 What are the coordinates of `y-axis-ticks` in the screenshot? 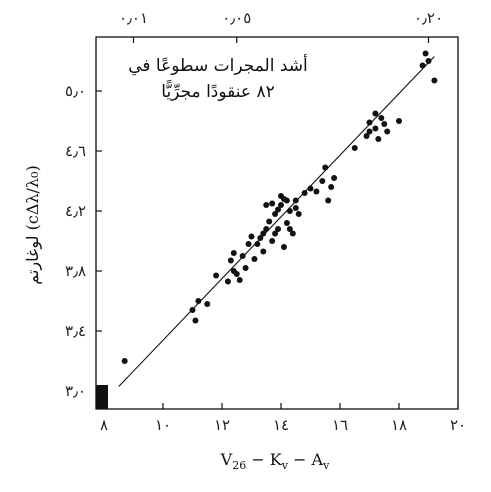 It's located at (99, 241).